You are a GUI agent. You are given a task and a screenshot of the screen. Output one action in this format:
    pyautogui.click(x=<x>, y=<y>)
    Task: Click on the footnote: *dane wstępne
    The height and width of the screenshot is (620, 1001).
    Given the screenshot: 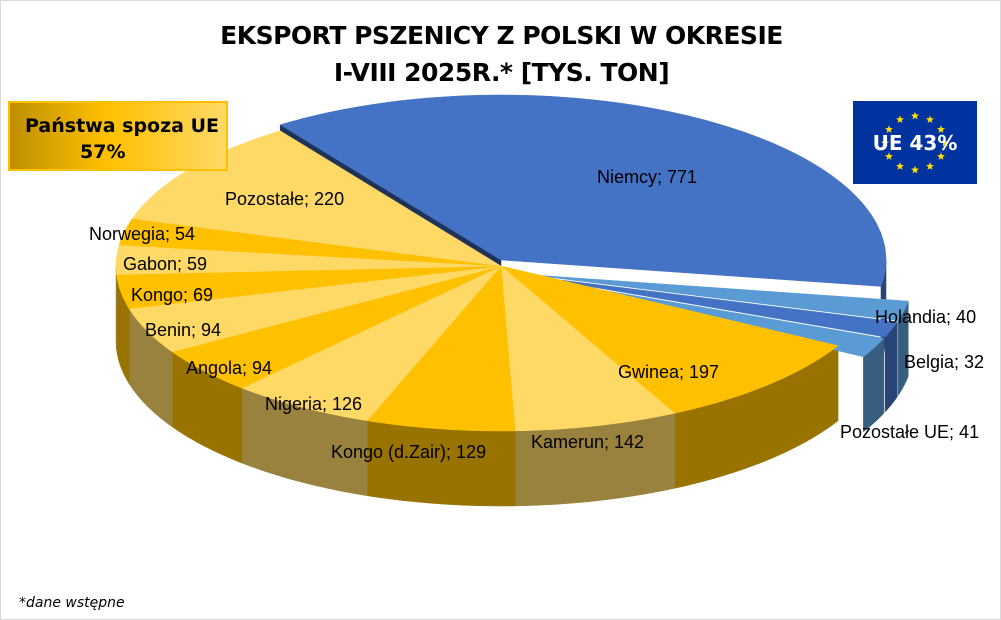 What is the action you would take?
    pyautogui.click(x=72, y=603)
    